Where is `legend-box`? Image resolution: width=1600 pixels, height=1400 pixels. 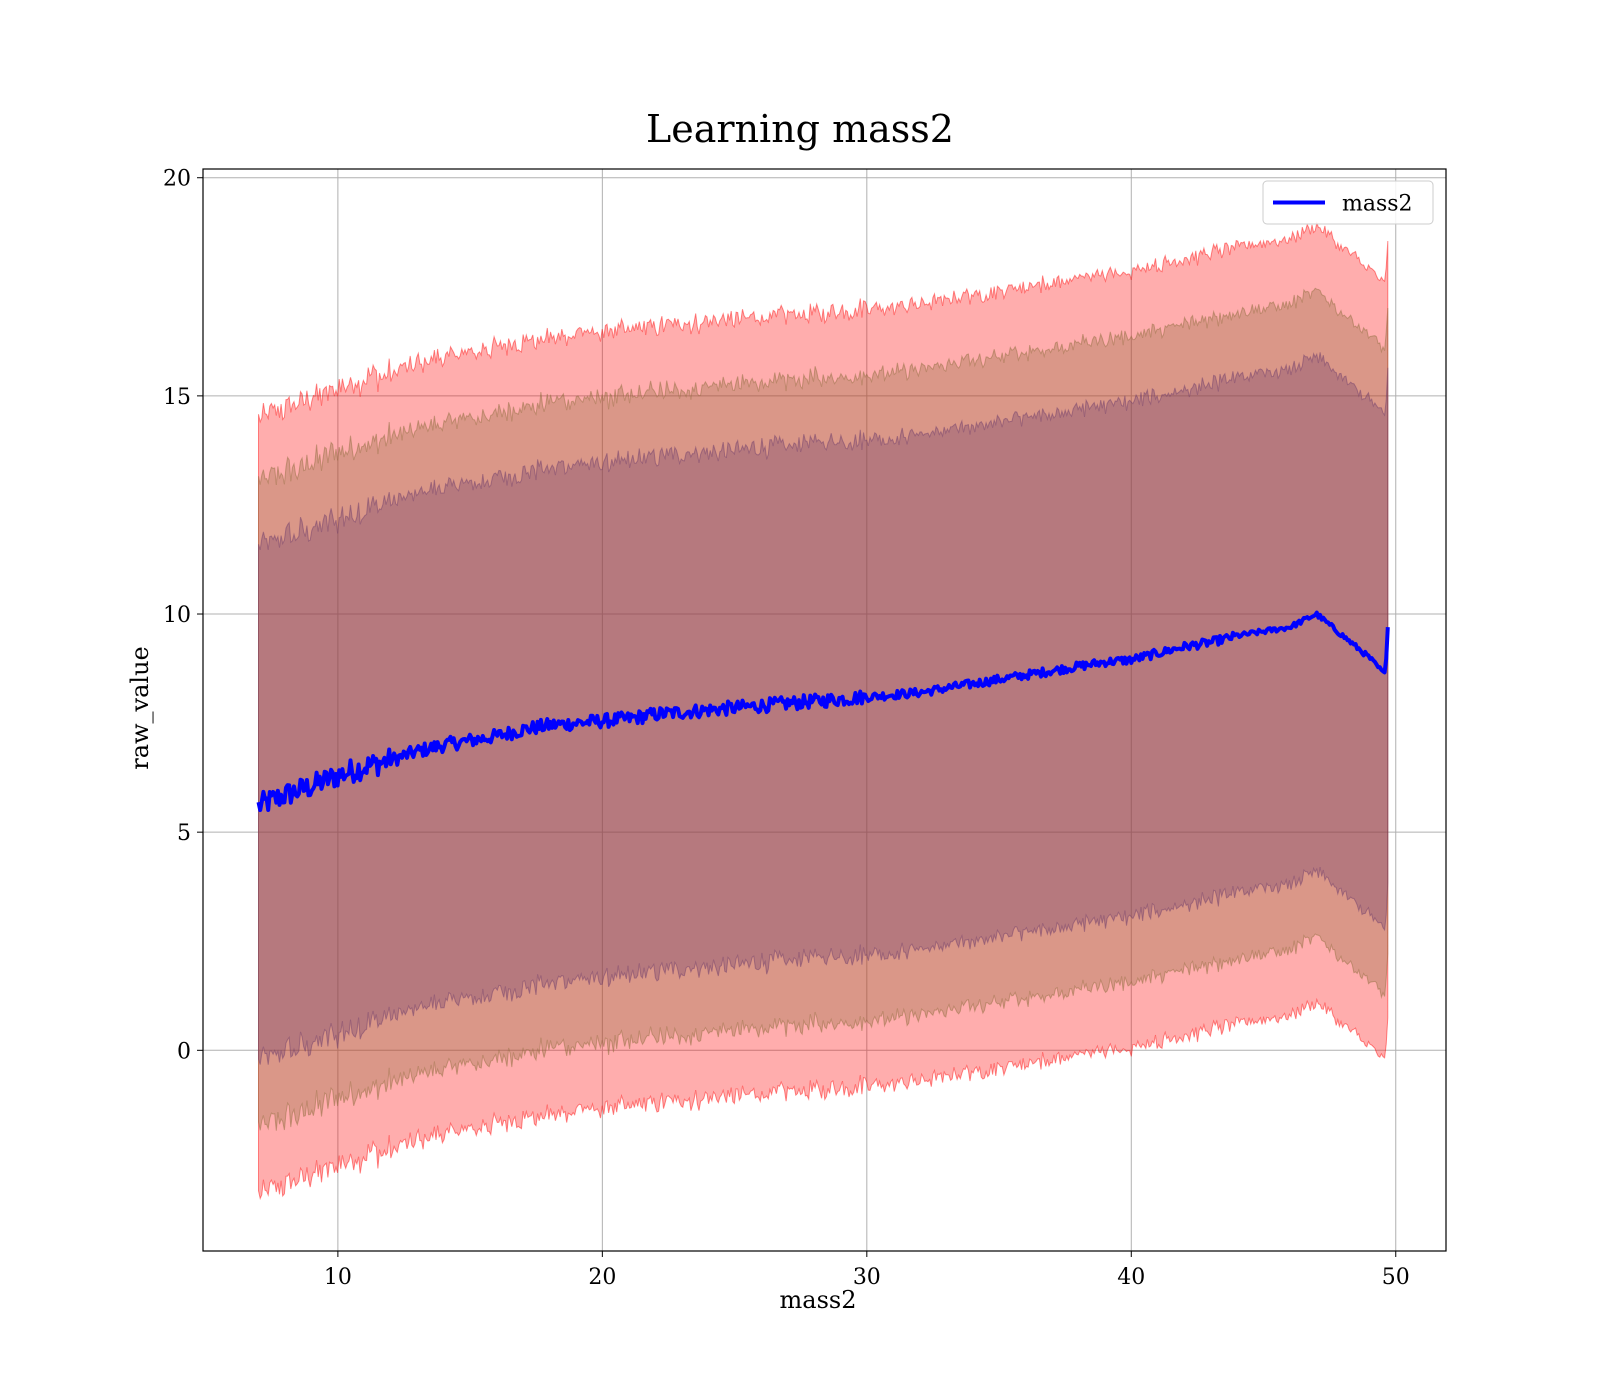 legend-box is located at coordinates (1348, 202).